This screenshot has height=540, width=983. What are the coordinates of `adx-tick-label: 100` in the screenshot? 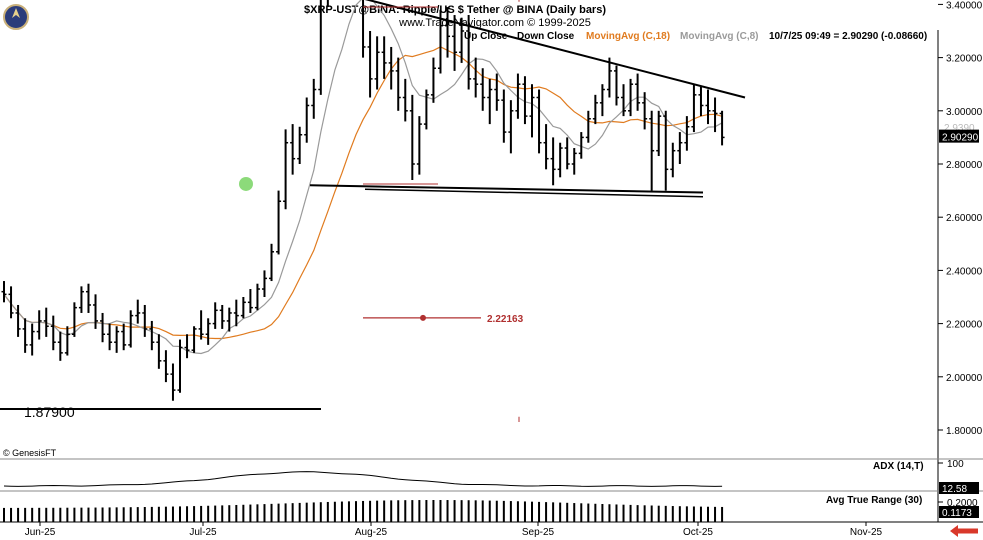 It's located at (955, 464).